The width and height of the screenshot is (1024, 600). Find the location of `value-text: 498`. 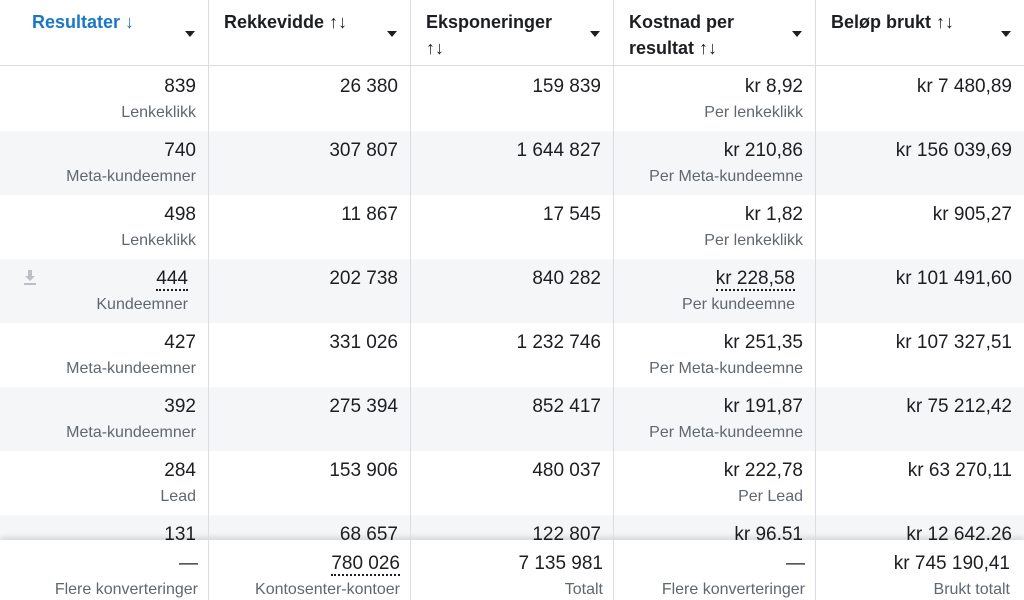

value-text: 498 is located at coordinates (180, 214).